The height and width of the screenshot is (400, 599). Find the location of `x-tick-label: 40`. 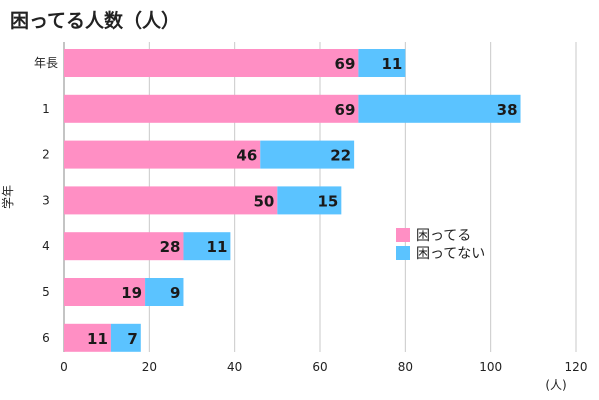

x-tick-label: 40 is located at coordinates (234, 367).